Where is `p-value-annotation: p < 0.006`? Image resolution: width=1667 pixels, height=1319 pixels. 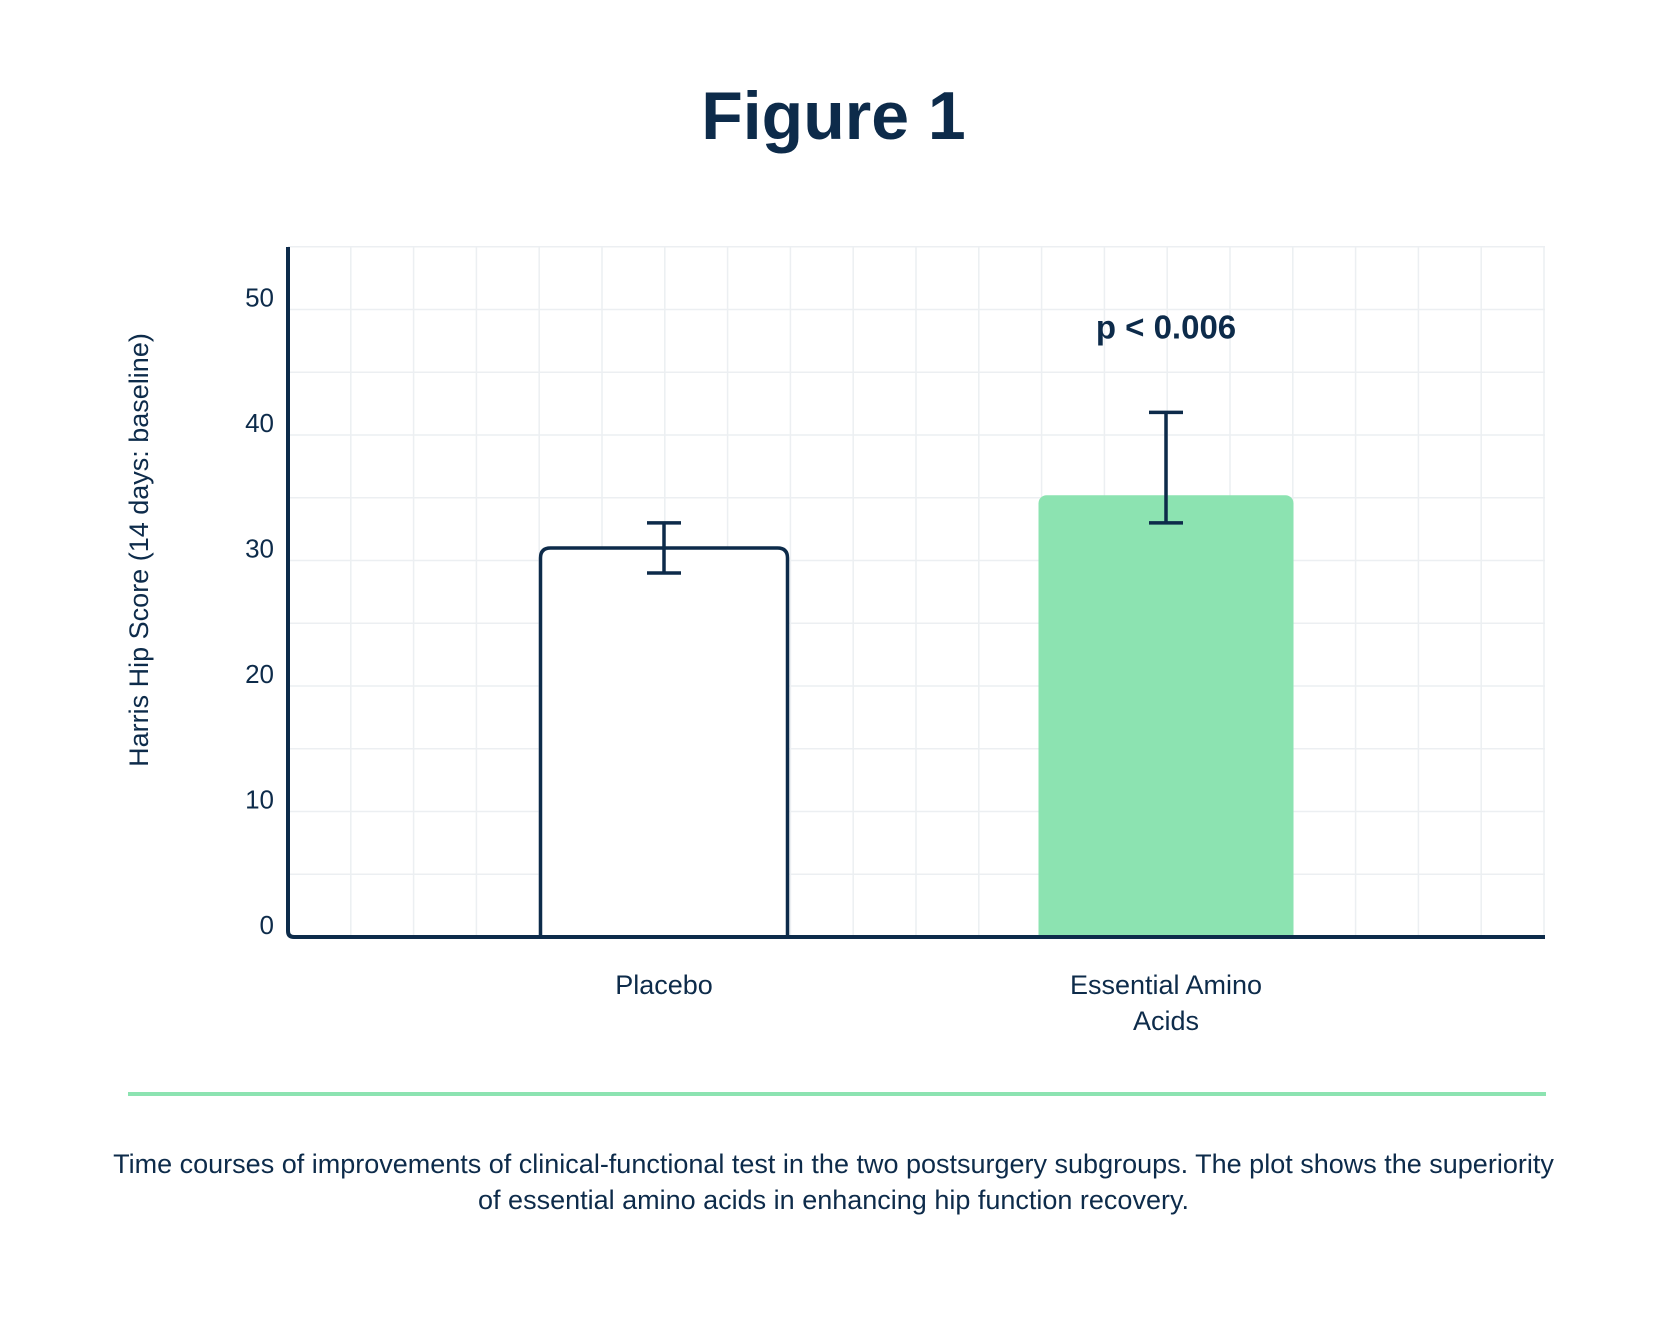
p-value-annotation: p < 0.006 is located at coordinates (1166, 326).